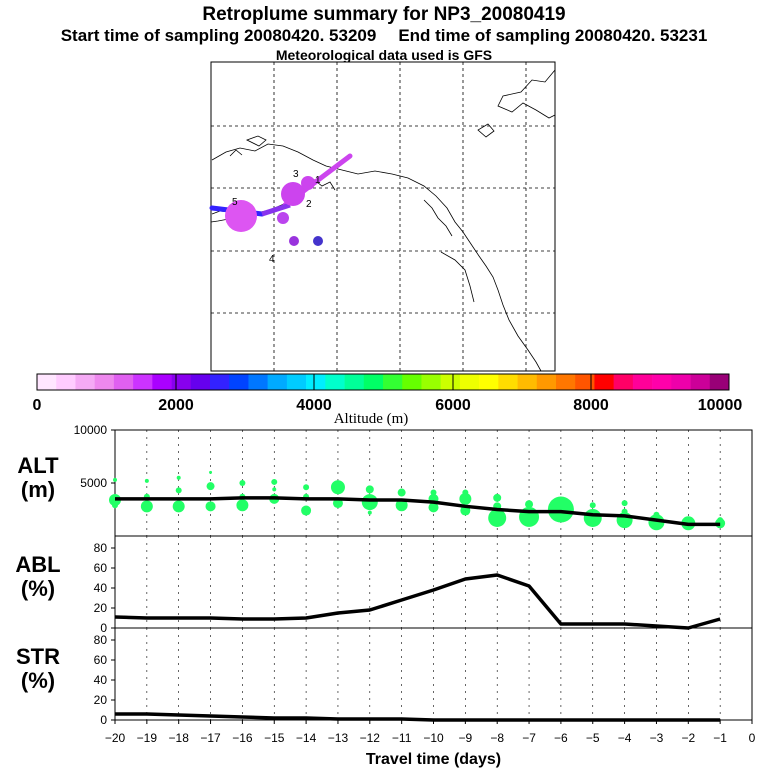  Describe the element at coordinates (720, 738) in the screenshot. I see `x-tick-label: −1` at that location.